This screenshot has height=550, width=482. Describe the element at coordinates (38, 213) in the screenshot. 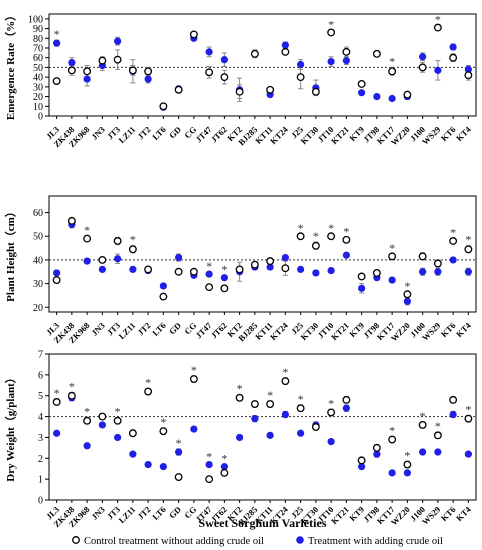

I see `y-tick-label: 60` at that location.